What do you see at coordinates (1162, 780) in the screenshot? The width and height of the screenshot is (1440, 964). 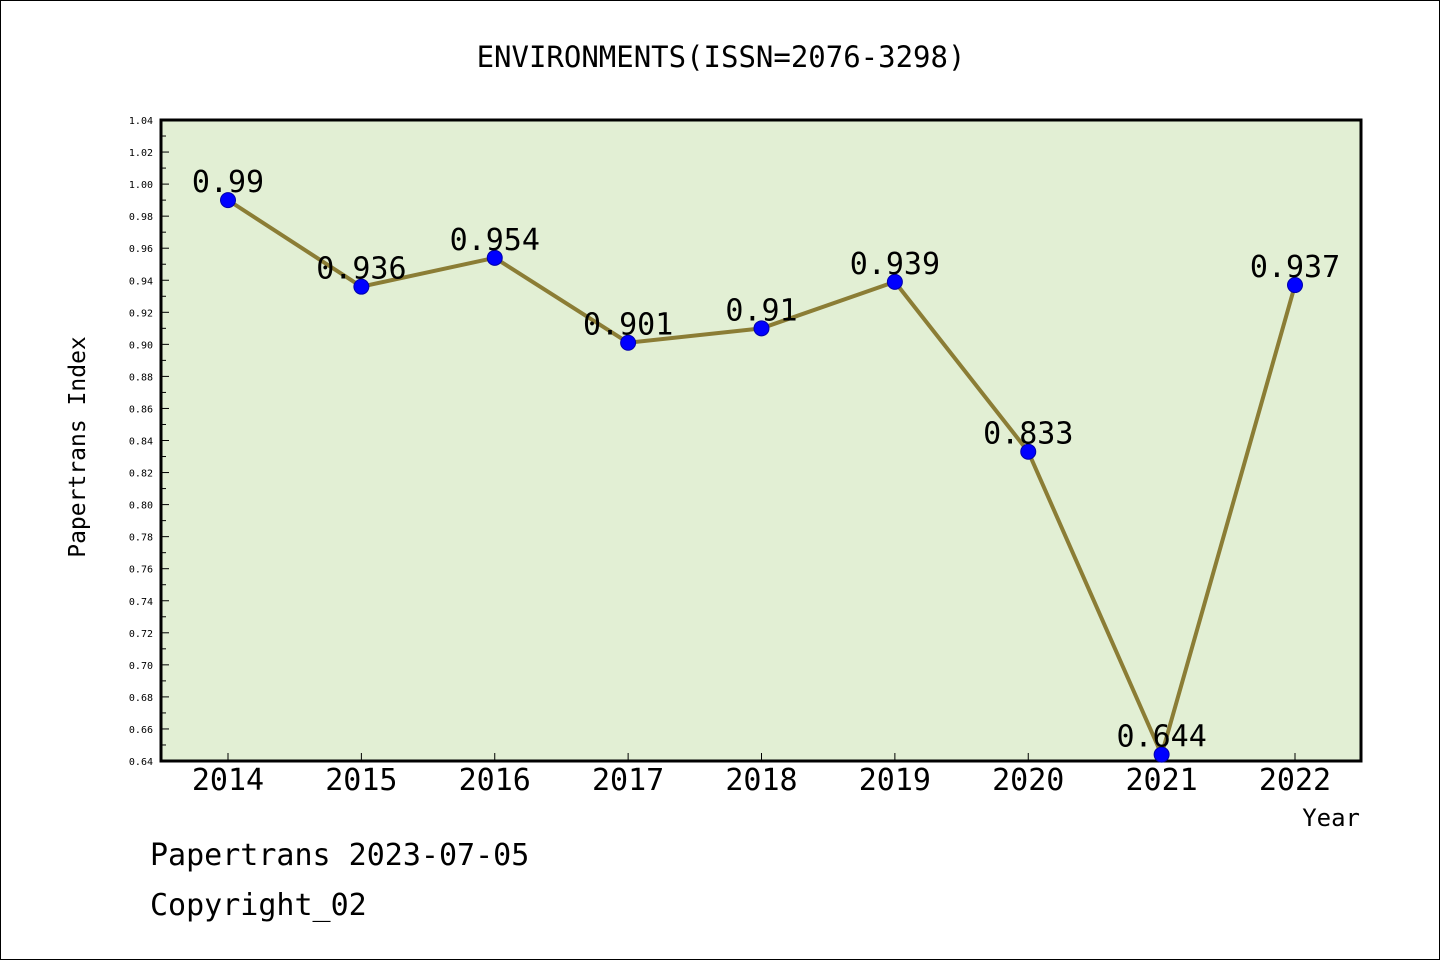 I see `x-tick-label: 2021` at bounding box center [1162, 780].